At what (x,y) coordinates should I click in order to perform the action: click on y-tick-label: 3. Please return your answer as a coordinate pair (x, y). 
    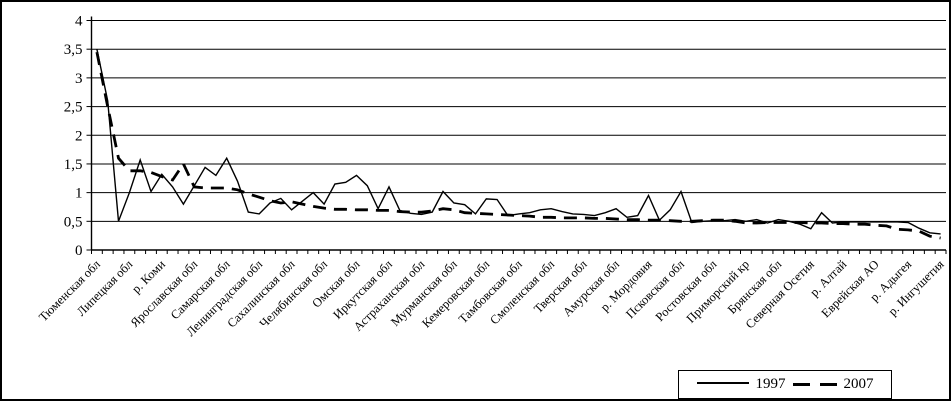
    Looking at the image, I should click on (79, 79).